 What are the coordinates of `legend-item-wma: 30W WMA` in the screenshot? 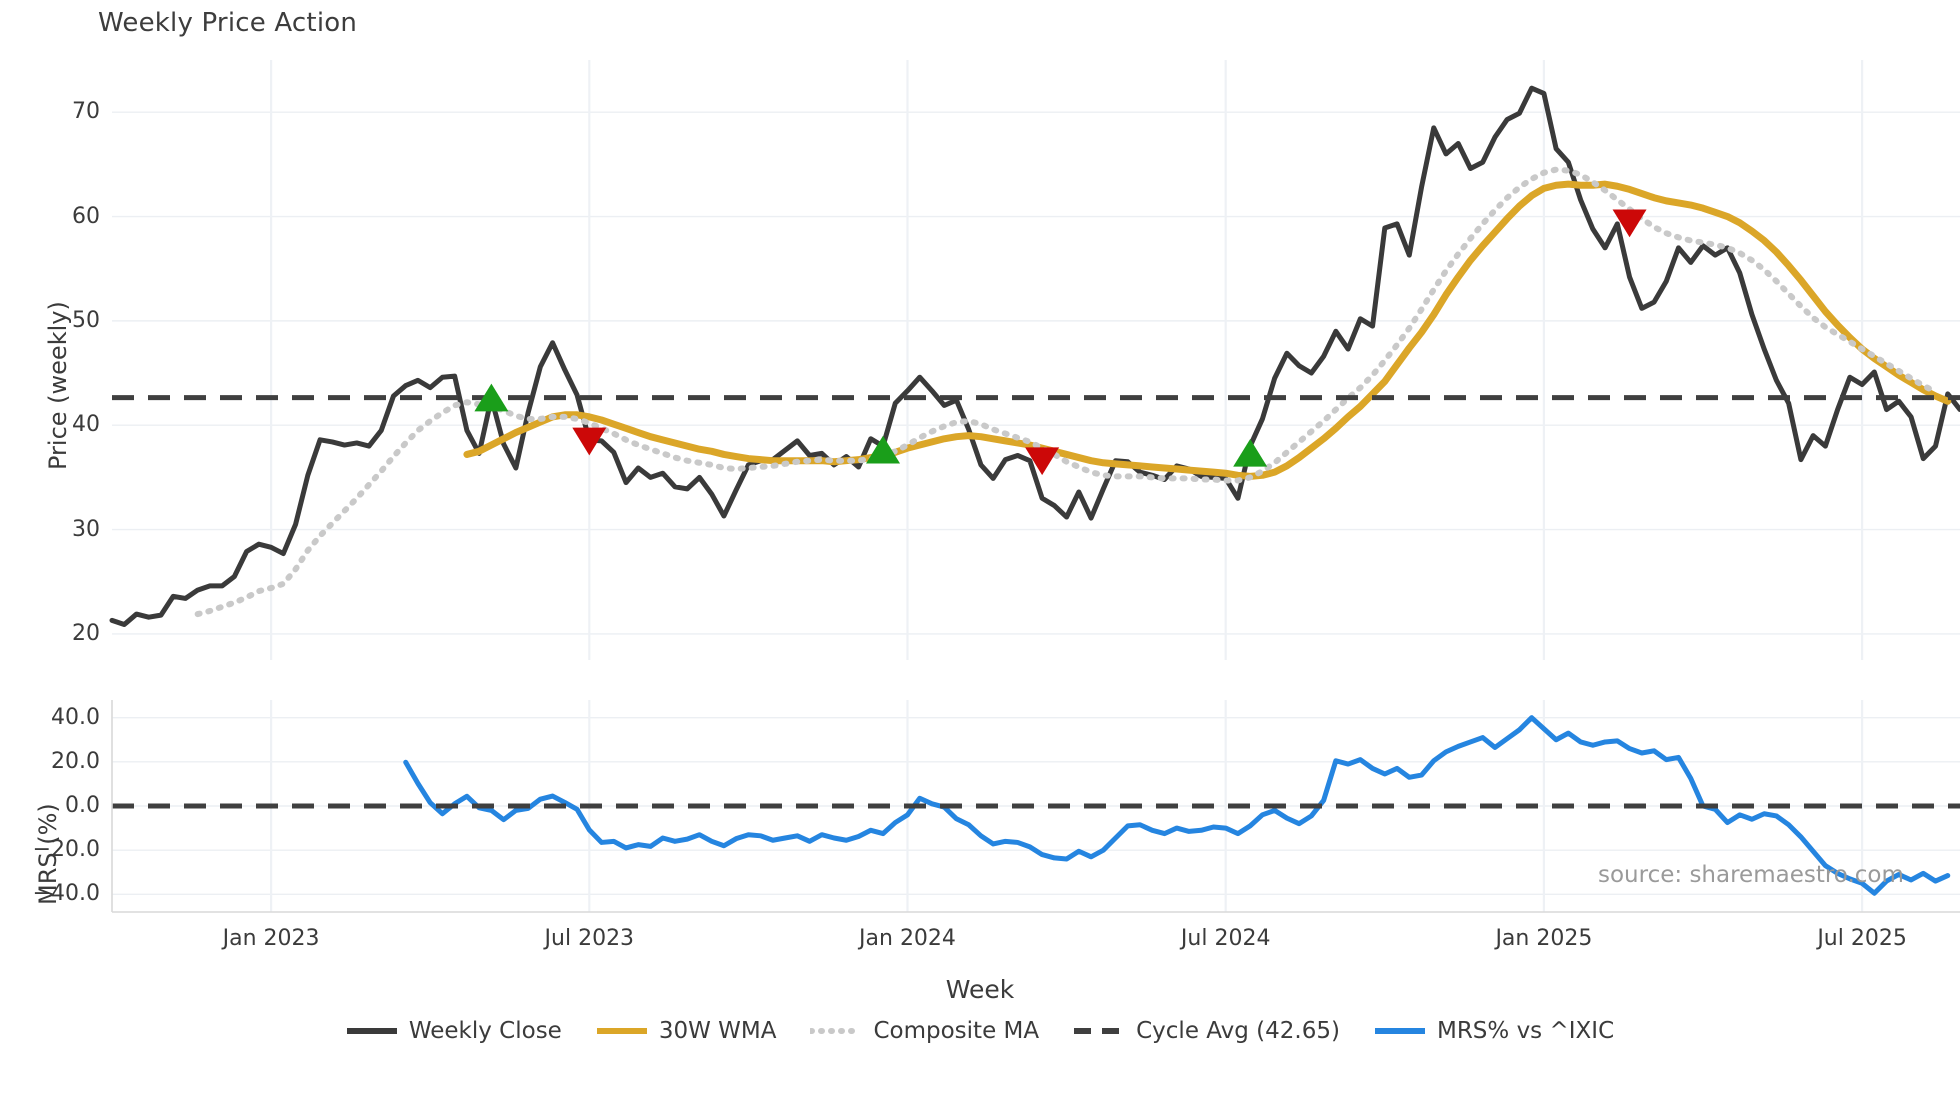 It's located at (686, 1031).